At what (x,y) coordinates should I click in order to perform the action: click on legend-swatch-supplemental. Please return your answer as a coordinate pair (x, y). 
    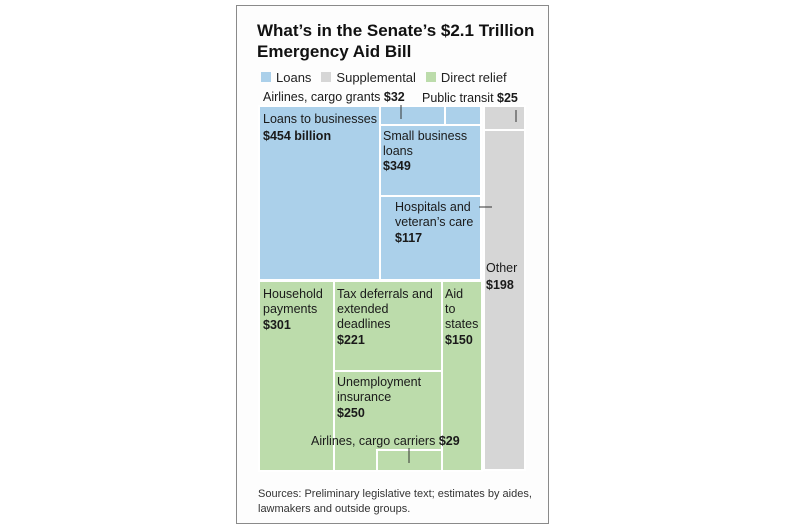
    Looking at the image, I should click on (326, 77).